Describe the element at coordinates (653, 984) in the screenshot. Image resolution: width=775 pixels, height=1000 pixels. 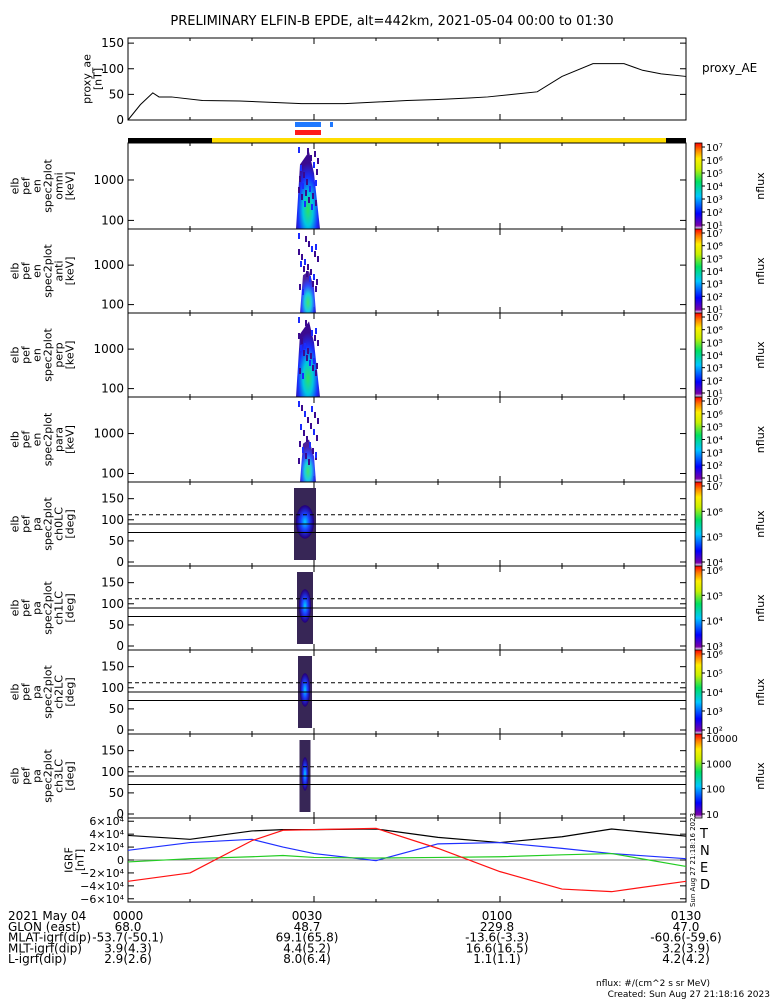
I see `units-note: nflux: #/(cm^2 s sr MeV)` at that location.